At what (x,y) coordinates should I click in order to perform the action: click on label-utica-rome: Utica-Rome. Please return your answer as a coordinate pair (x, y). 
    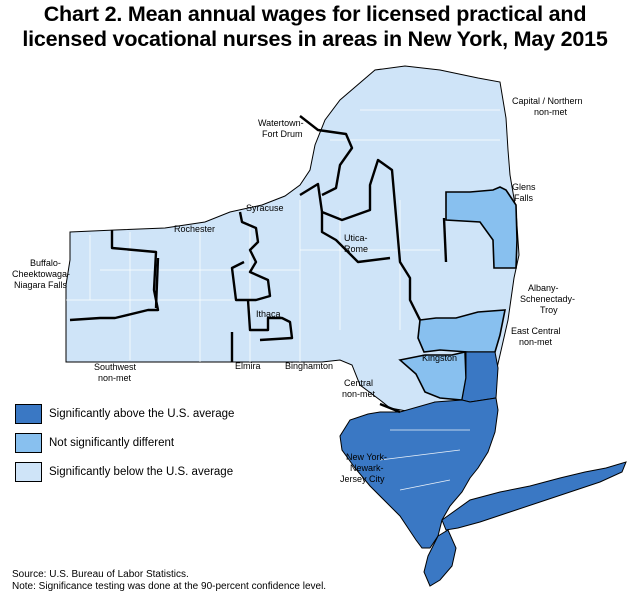
    Looking at the image, I should click on (356, 243).